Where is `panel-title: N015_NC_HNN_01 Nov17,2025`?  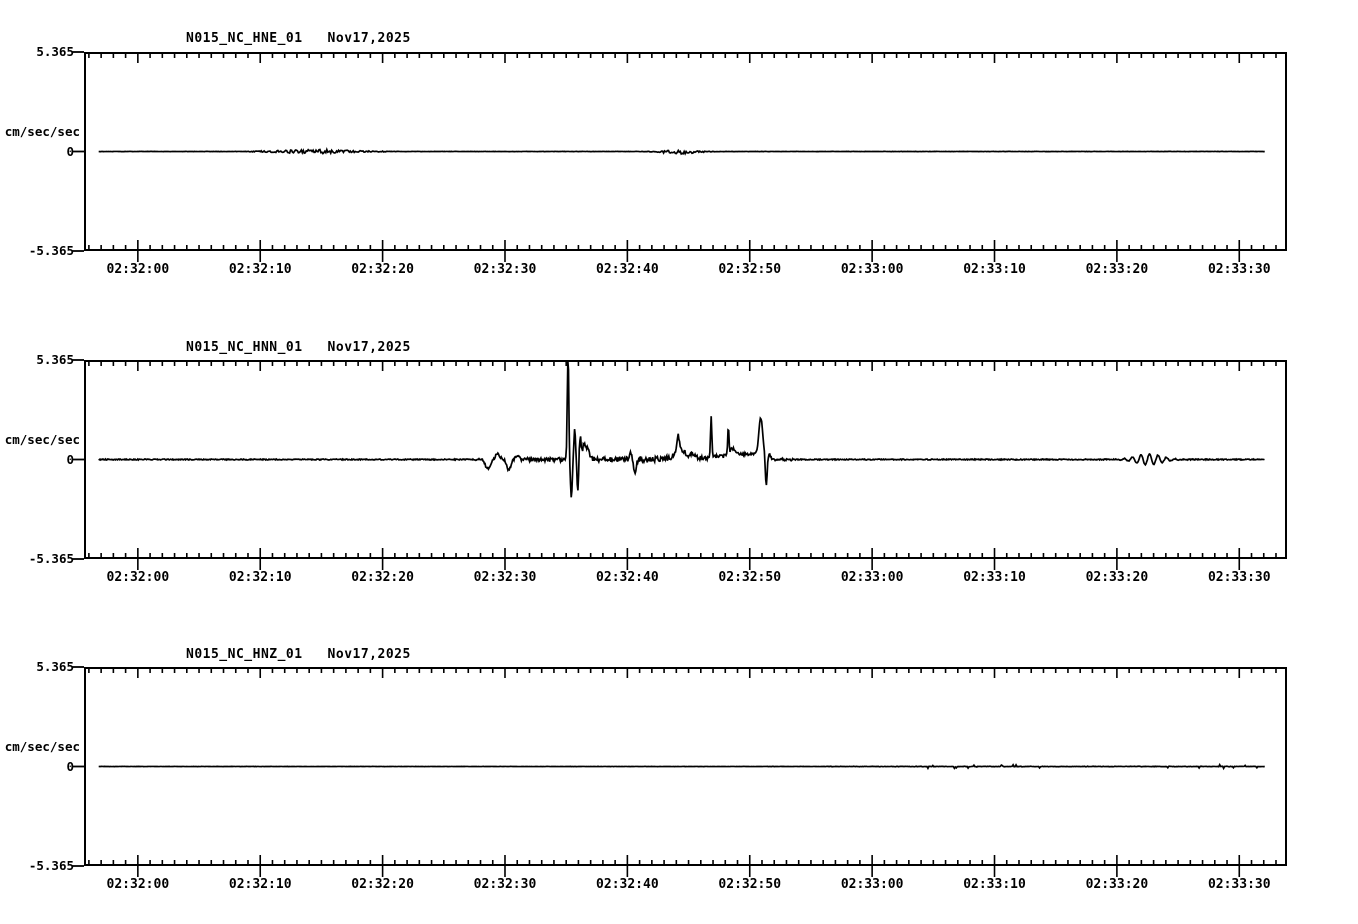 panel-title: N015_NC_HNN_01 Nov17,2025 is located at coordinates (298, 347).